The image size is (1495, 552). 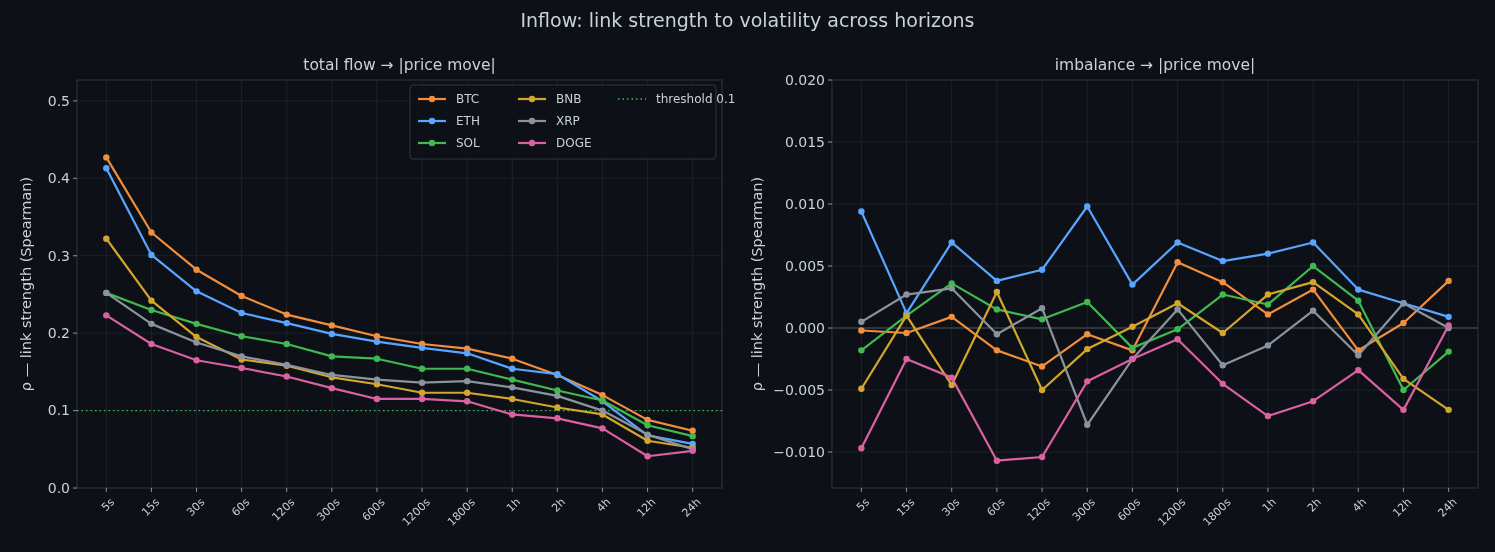 What do you see at coordinates (399, 65) in the screenshot?
I see `chart-title: total flow → |price move|` at bounding box center [399, 65].